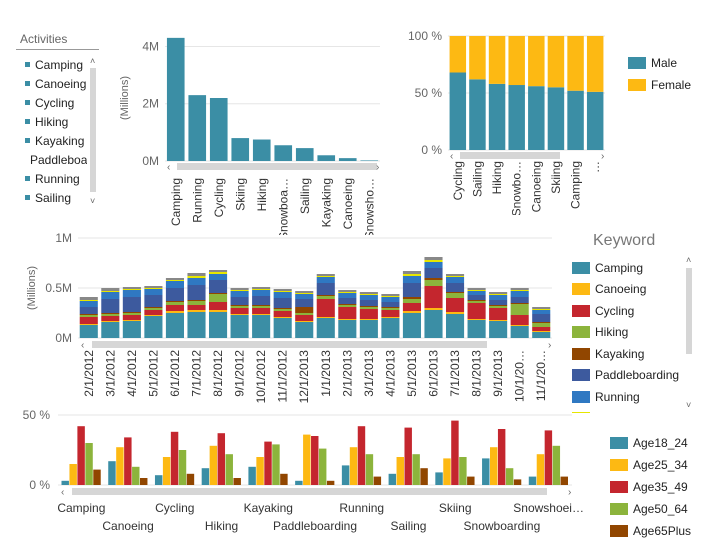 The image size is (714, 546). Describe the element at coordinates (650, 509) in the screenshot. I see `legend-item: Age50_64` at that location.